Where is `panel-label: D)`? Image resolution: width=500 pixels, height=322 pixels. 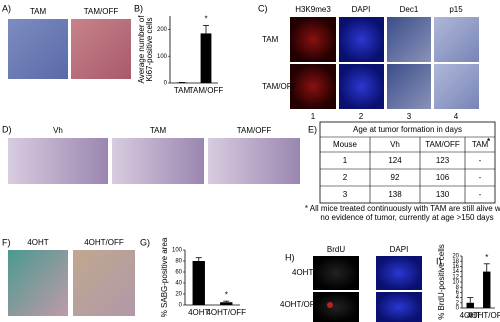
panel-label: D) is located at coordinates (7, 129).